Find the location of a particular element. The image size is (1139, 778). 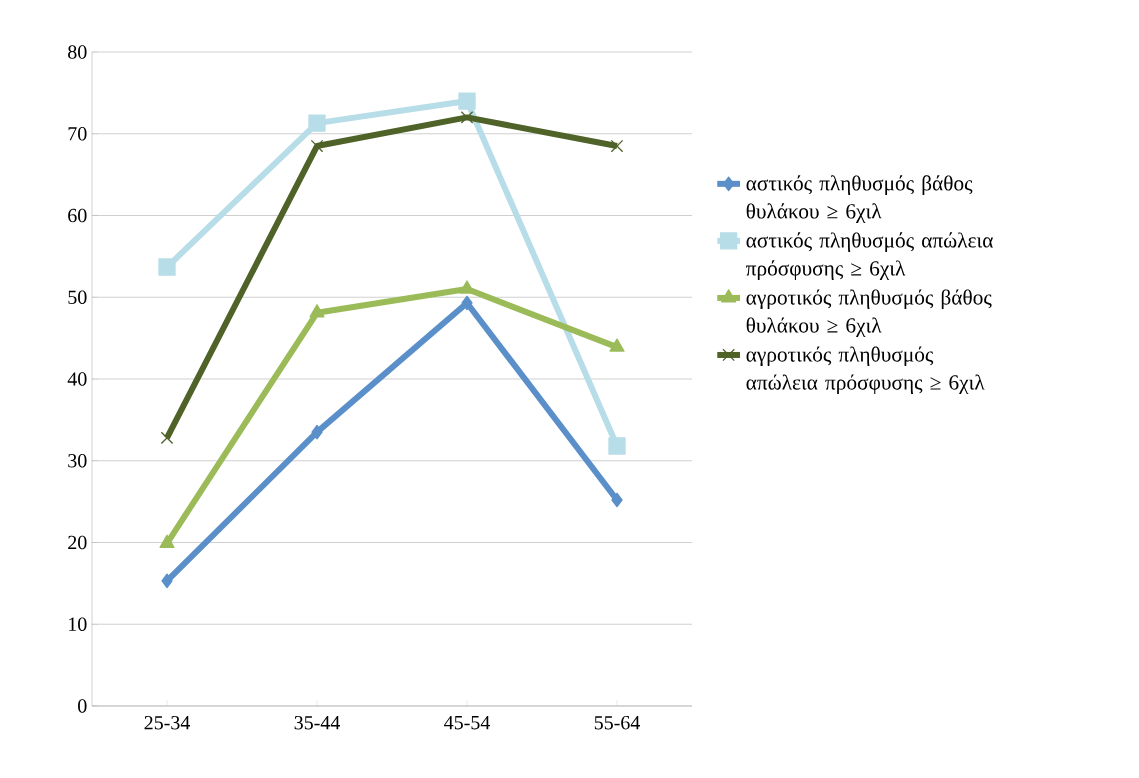

y-tick-label: 0 is located at coordinates (82, 706).